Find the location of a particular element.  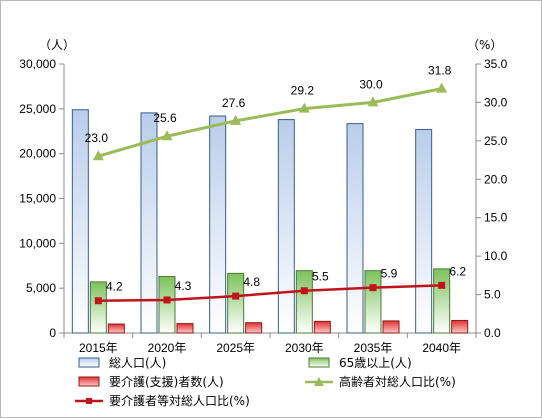

right-tick-label: 15.0 is located at coordinates (496, 218).